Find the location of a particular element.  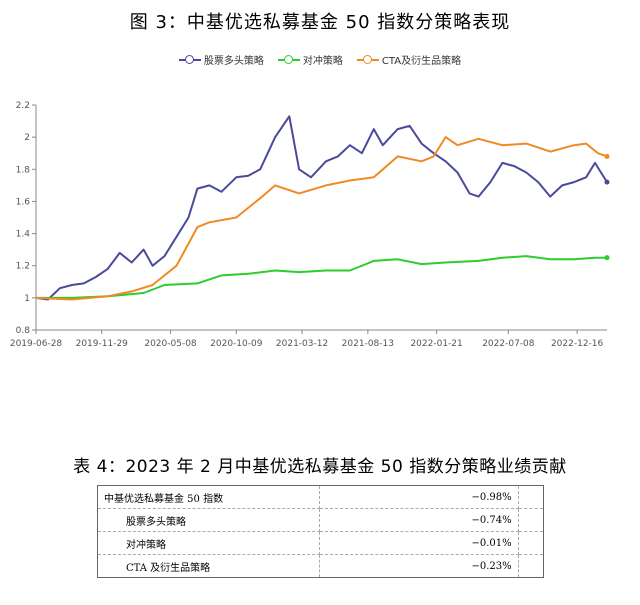

x-tick-label: 2022-12-16 is located at coordinates (577, 344).